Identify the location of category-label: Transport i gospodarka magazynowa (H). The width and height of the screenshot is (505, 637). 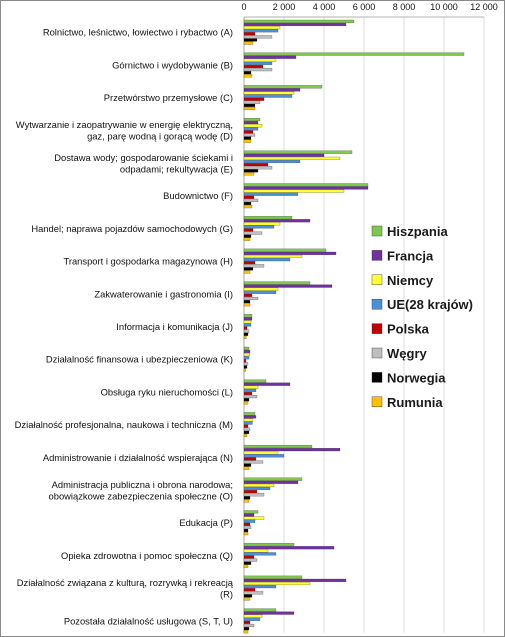
(148, 261).